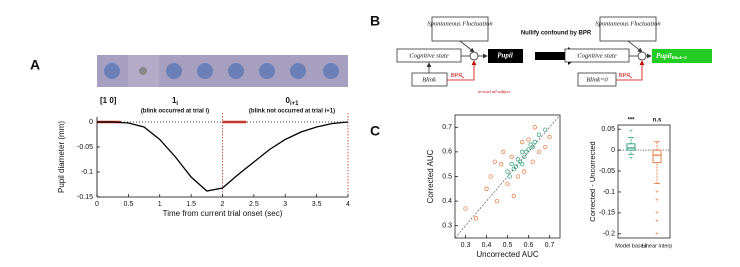 This screenshot has height=267, width=740. I want to click on x-tick-label: 2, so click(223, 204).